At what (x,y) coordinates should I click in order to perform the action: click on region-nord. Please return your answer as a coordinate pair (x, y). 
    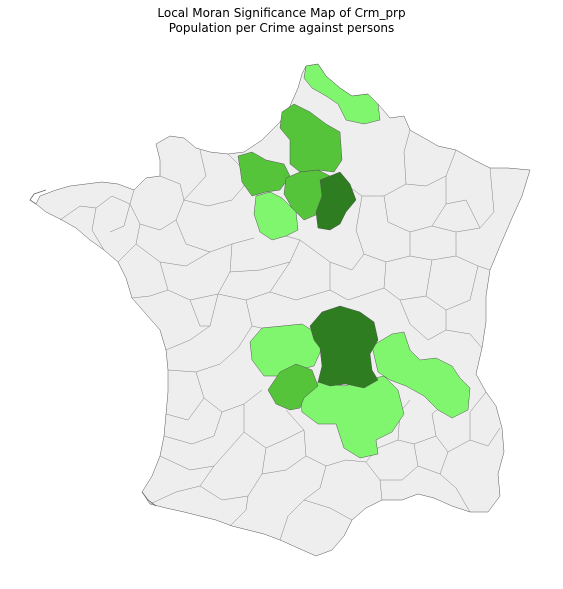
    Looking at the image, I should click on (342, 94).